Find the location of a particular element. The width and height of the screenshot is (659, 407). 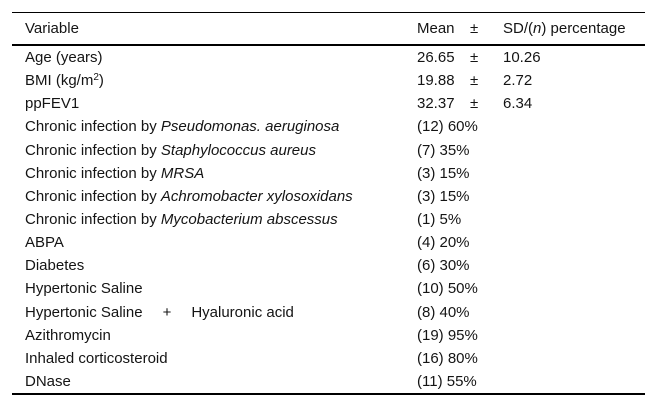

row-label: Hypertonic Saline + Hyaluronic acid is located at coordinates (214, 312).